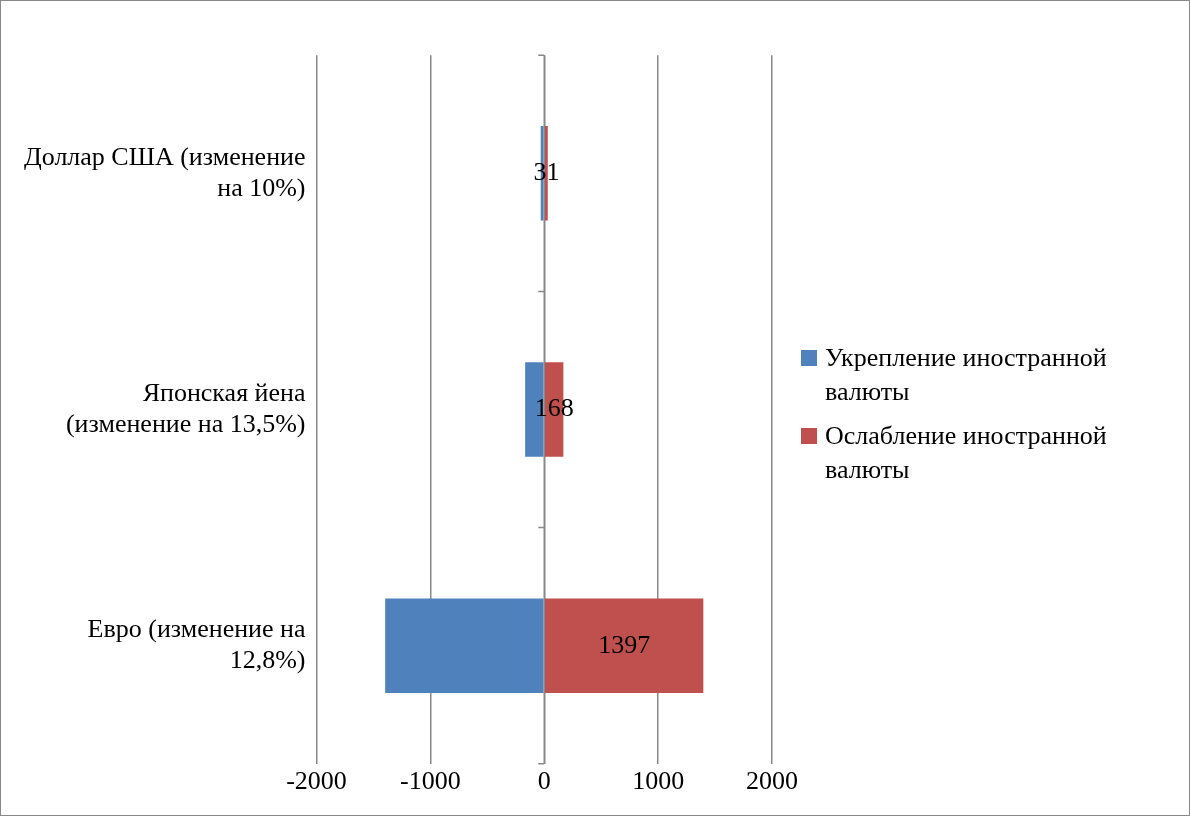 The width and height of the screenshot is (1190, 816). I want to click on x-tick-label: -1000, so click(430, 781).